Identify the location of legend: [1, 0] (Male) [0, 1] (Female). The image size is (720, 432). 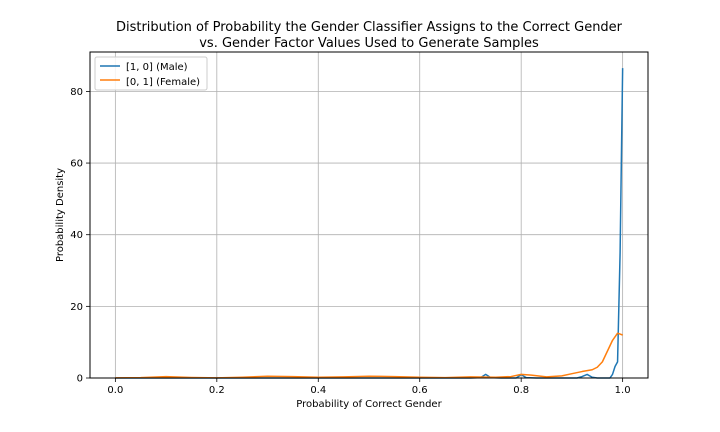
(151, 73).